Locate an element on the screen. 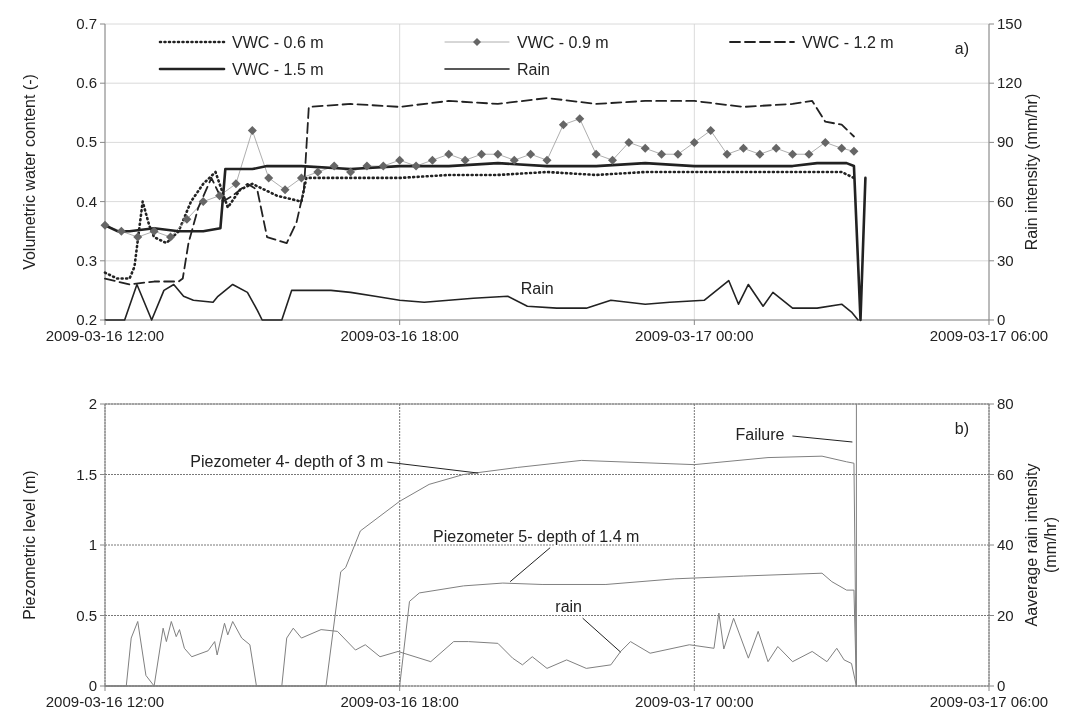 The width and height of the screenshot is (1072, 718). y-tick-label: 0.6 is located at coordinates (86, 83).